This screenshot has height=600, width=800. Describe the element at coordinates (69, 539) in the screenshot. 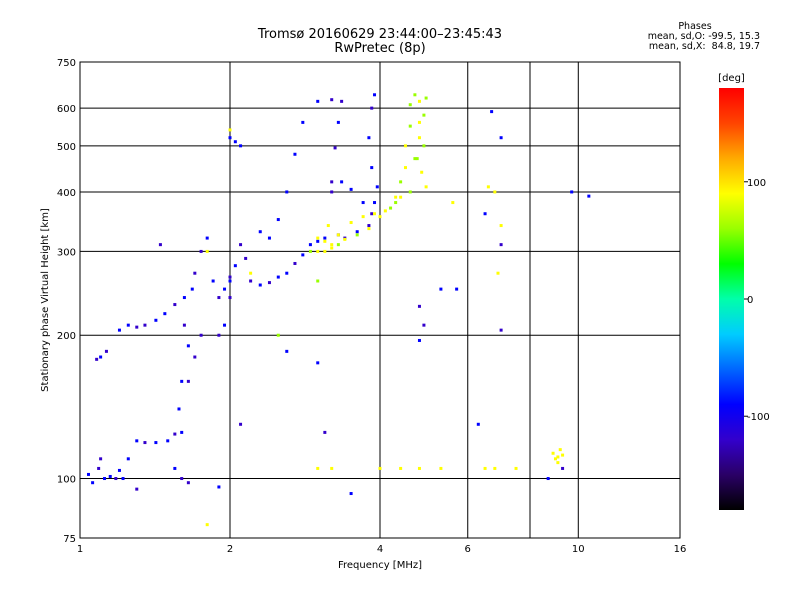

I see `y-tick-label: 75` at that location.